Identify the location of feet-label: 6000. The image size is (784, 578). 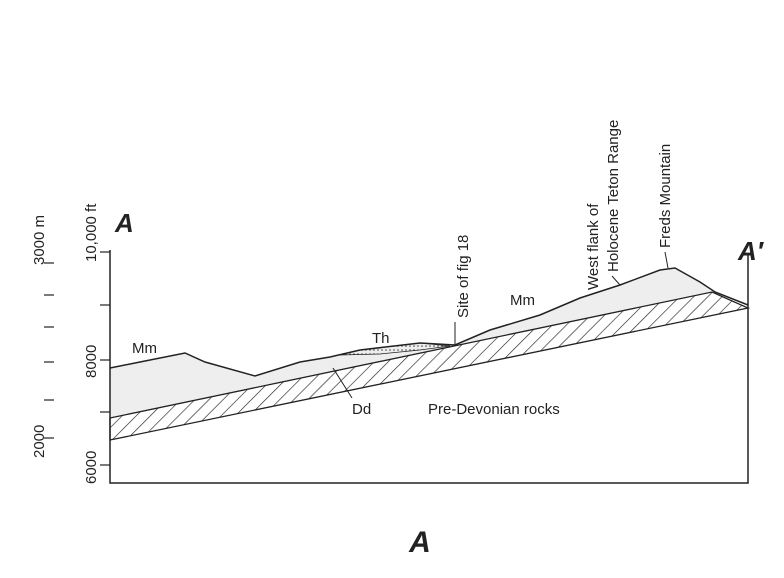
(91, 467).